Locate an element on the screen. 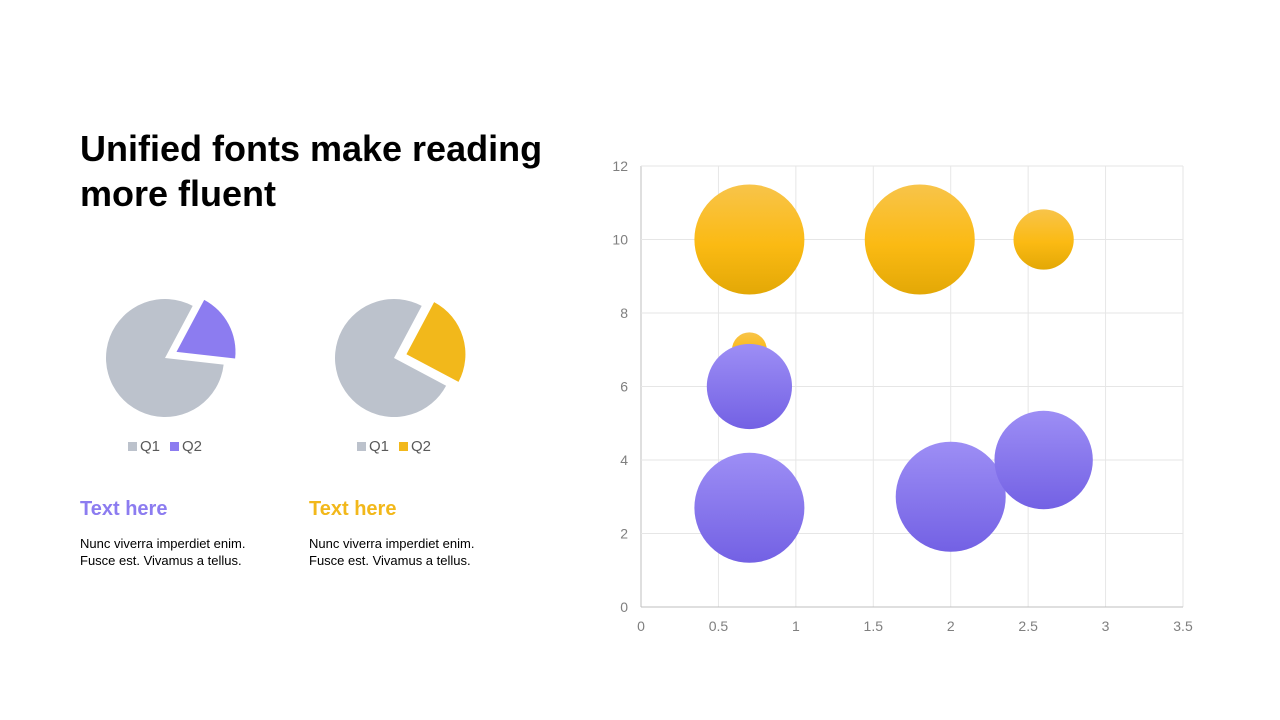 The image size is (1280, 720). x-tick-label: 1.5 is located at coordinates (874, 626).